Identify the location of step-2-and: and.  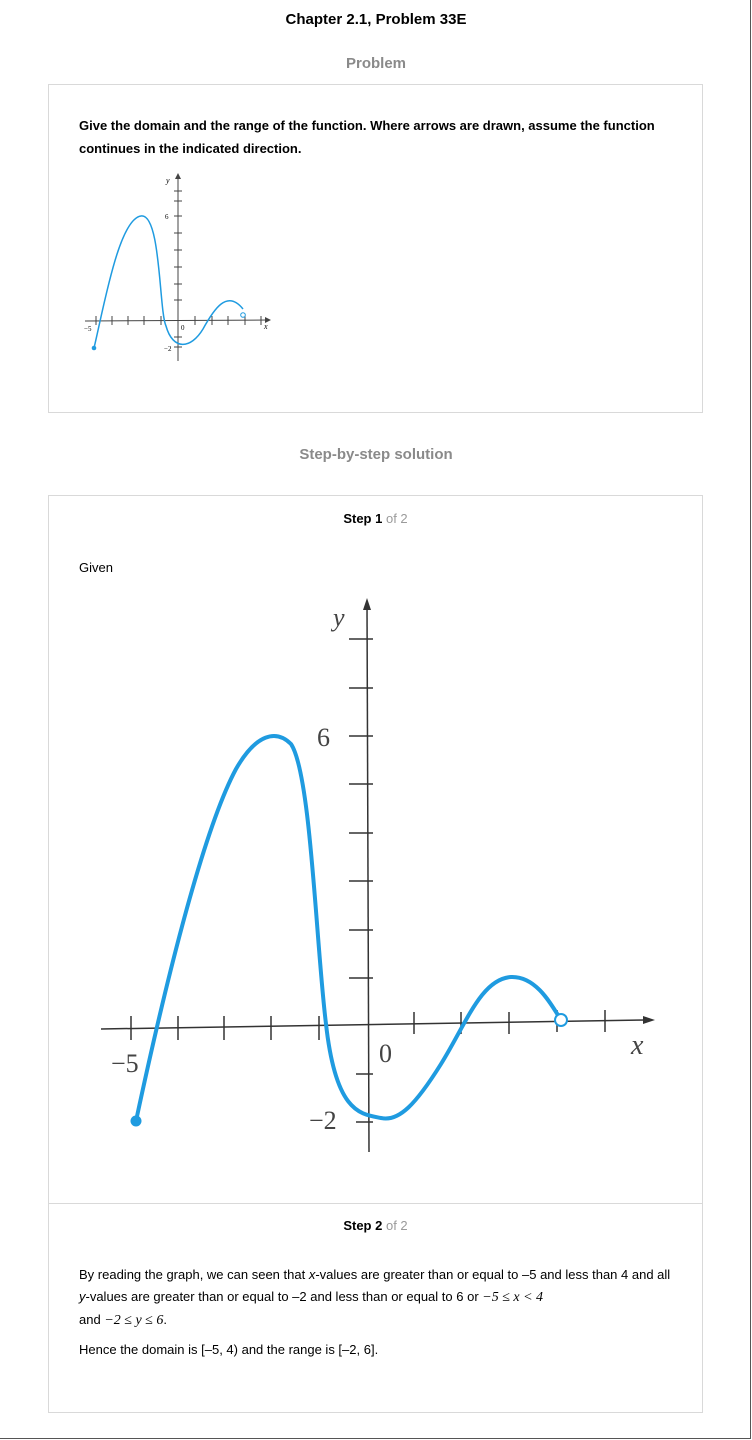
(92, 1319).